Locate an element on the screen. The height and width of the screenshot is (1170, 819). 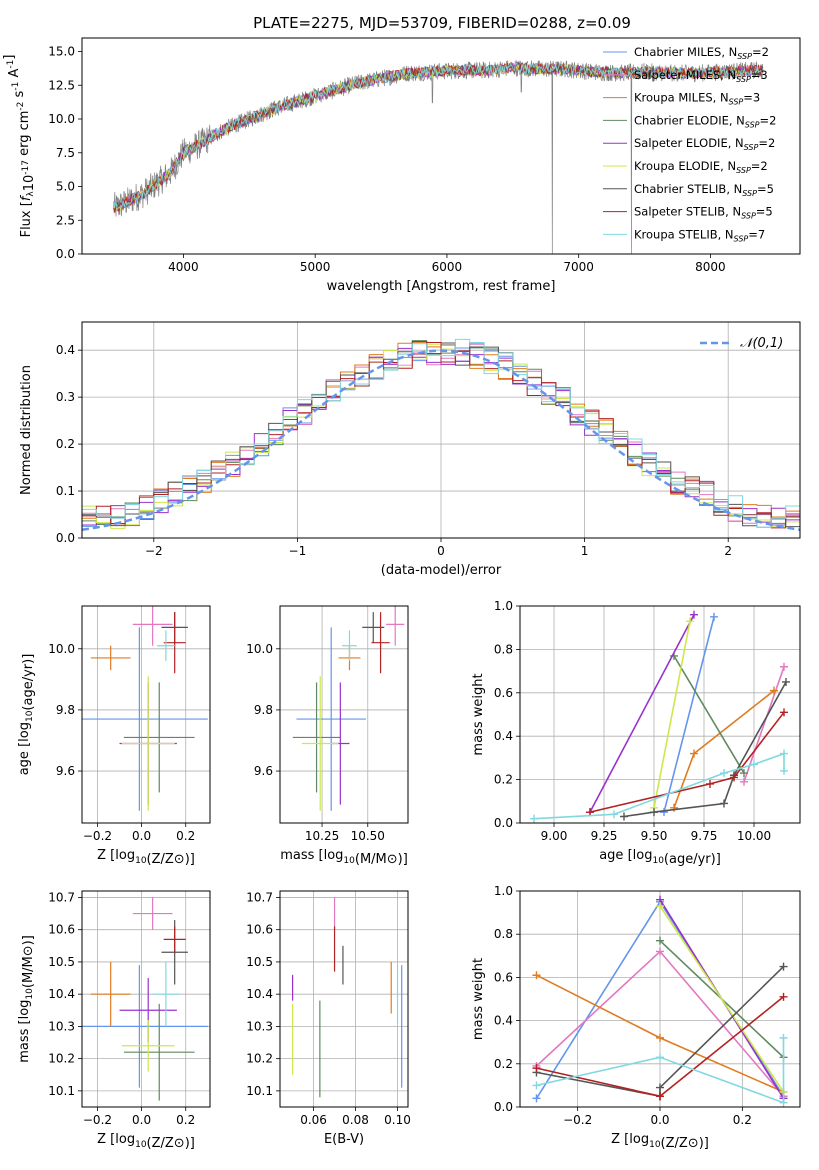
x-tick-label: 10.00 is located at coordinates (754, 836).